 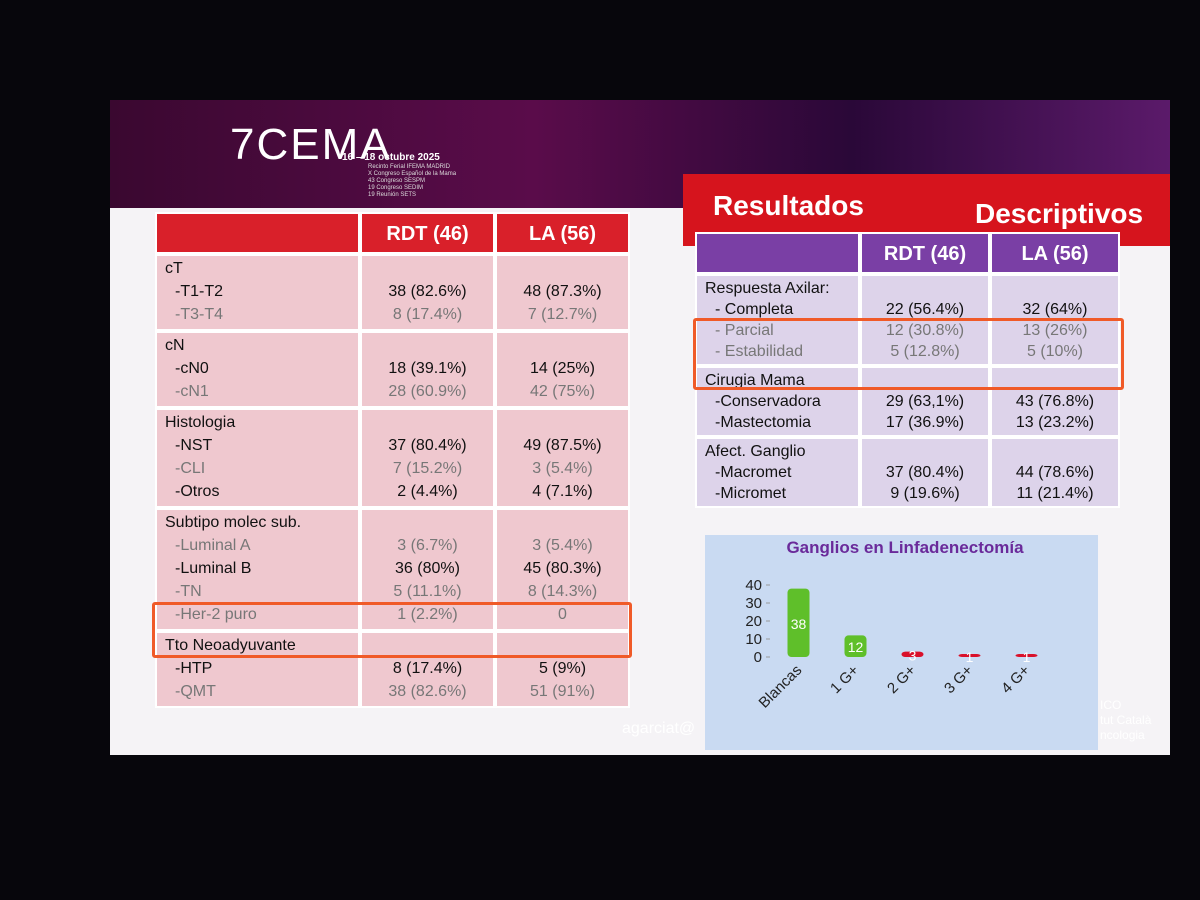 What do you see at coordinates (409, 167) in the screenshot?
I see `logo-line: Recinto Ferial IFEMA MADRID` at bounding box center [409, 167].